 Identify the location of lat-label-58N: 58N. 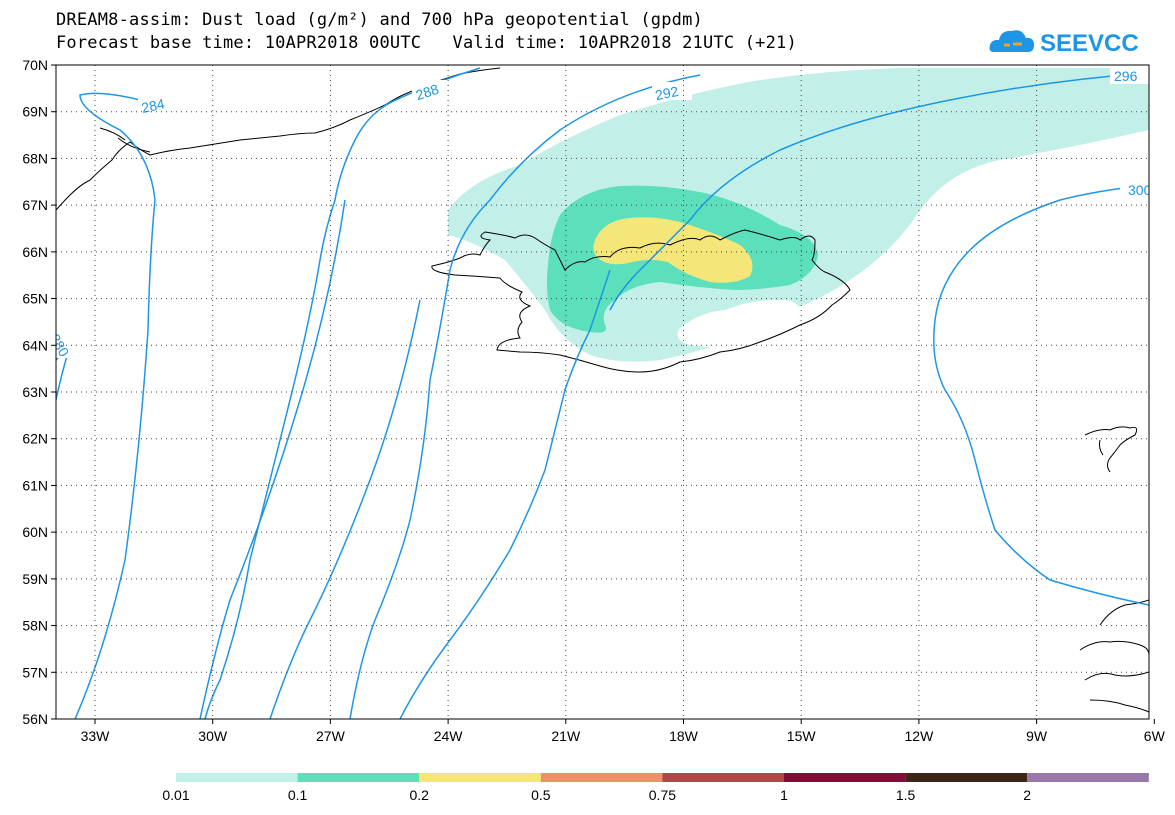
(35, 626).